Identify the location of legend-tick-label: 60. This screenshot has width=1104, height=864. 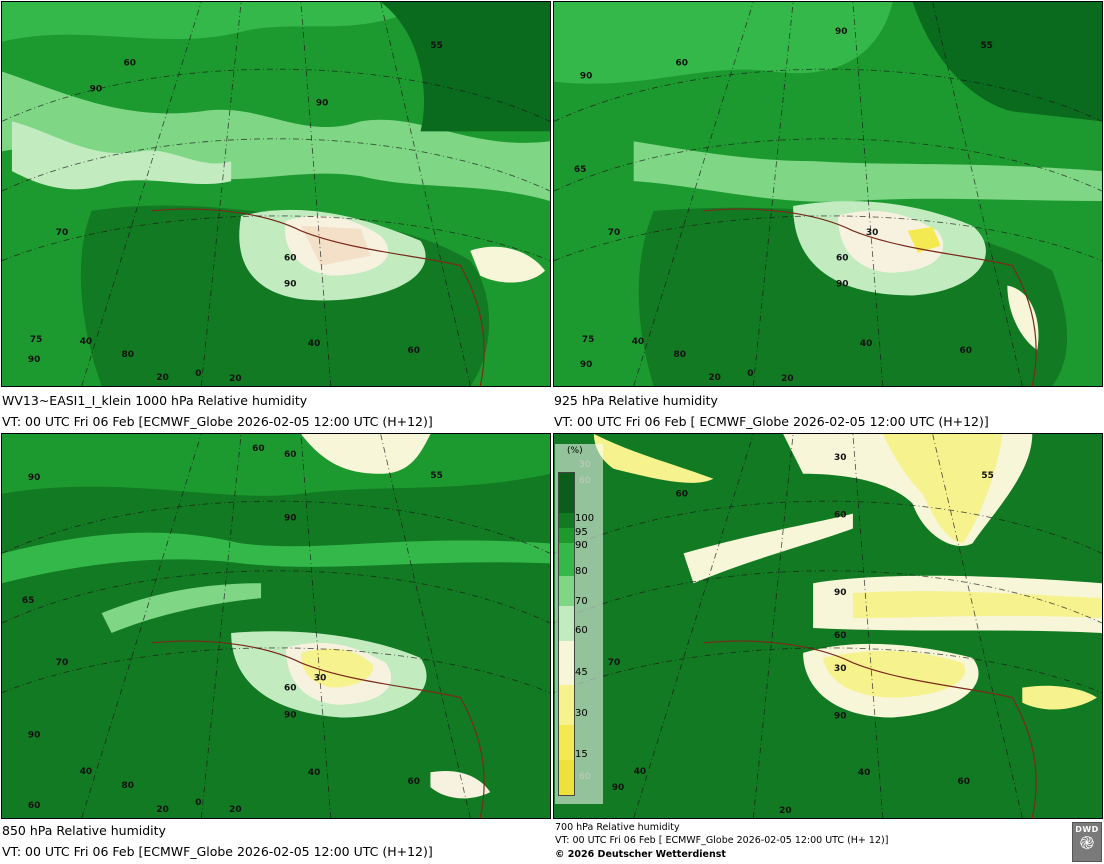
(581, 630).